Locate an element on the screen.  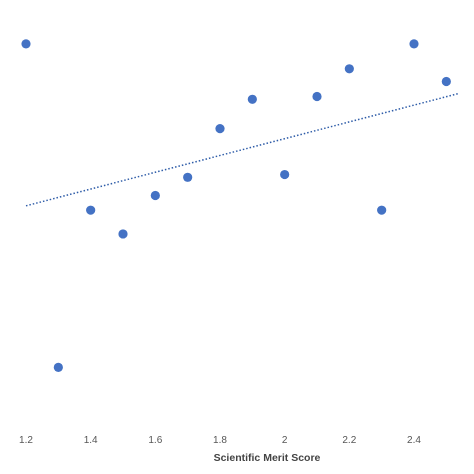
x-tick-label: 1.4 is located at coordinates (91, 440).